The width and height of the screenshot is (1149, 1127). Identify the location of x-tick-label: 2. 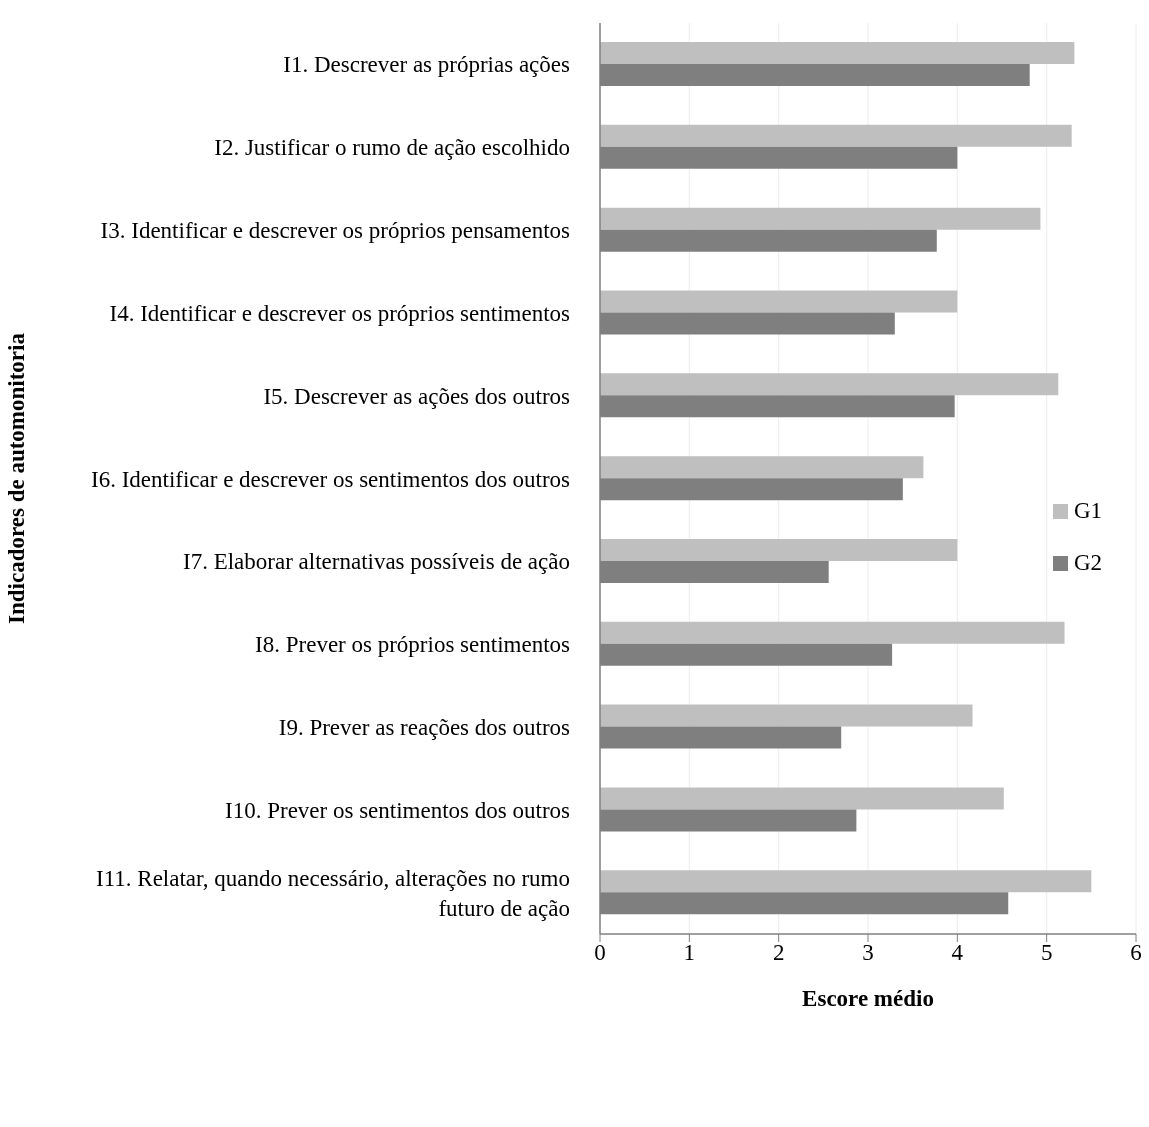
(778, 953).